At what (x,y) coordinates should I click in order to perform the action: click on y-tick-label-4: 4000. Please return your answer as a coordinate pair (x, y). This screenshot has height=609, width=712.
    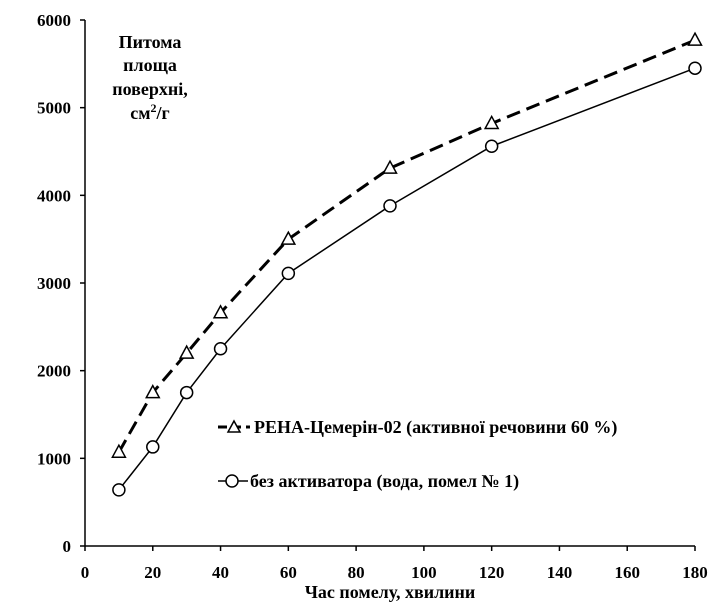
    Looking at the image, I should click on (54, 195).